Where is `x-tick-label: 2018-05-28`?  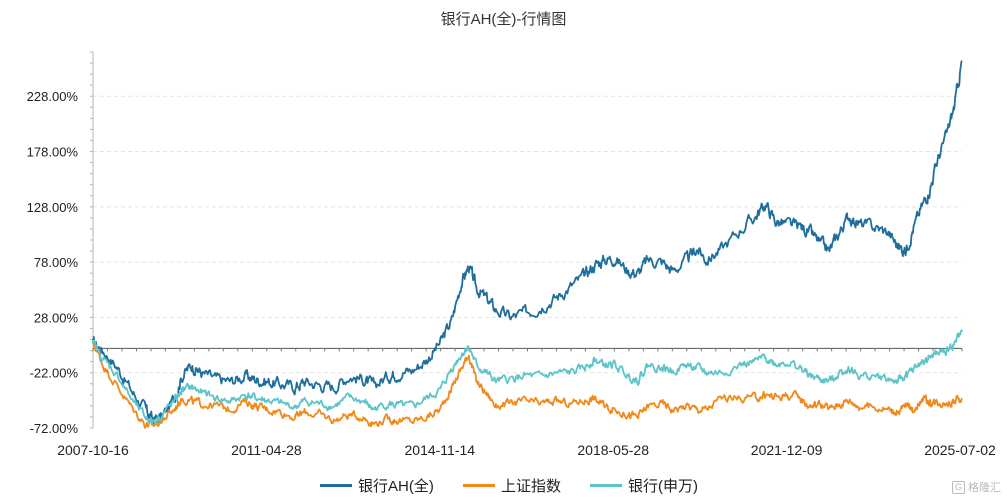 x-tick-label: 2018-05-28 is located at coordinates (613, 450).